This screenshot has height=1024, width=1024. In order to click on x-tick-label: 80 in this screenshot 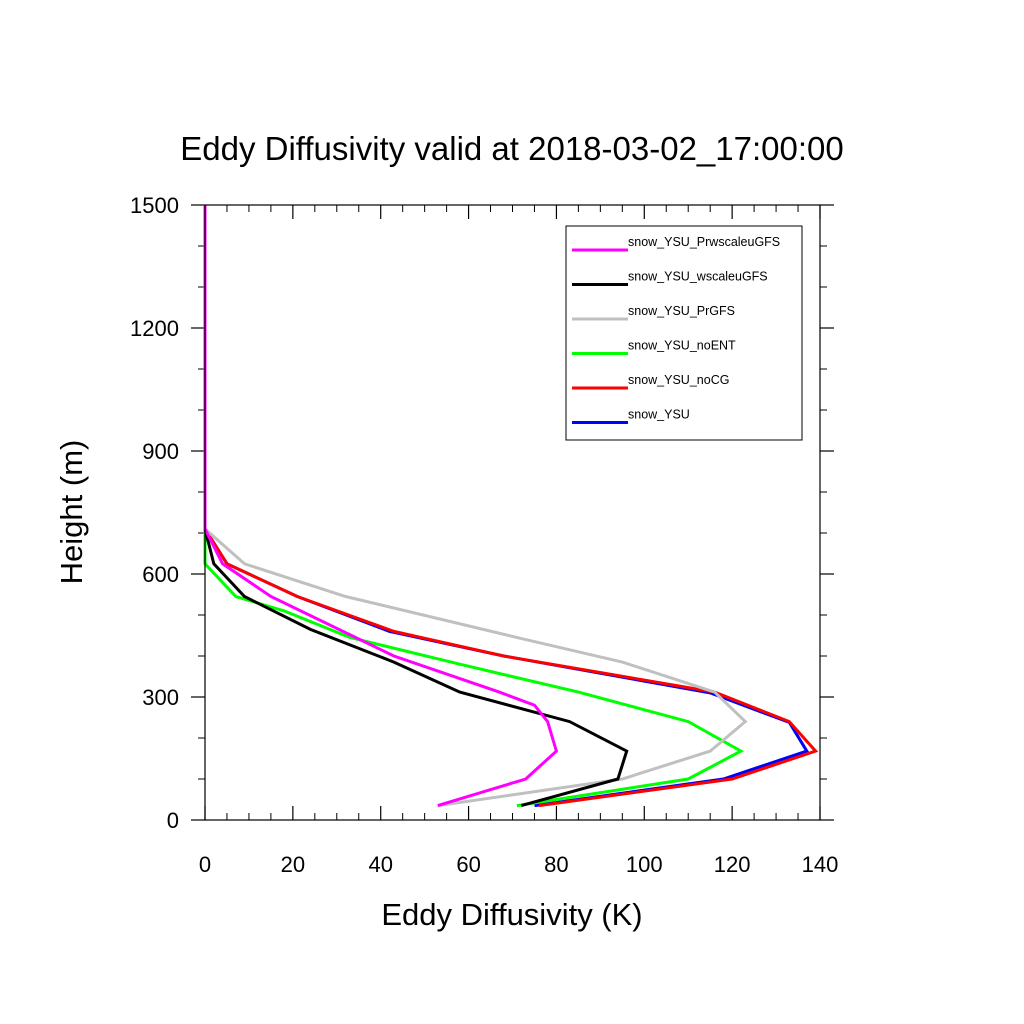, I will do `click(556, 864)`.